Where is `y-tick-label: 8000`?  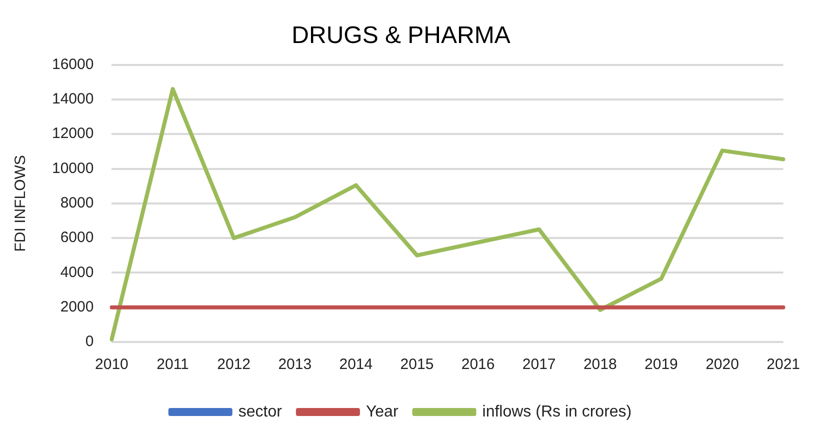 y-tick-label: 8000 is located at coordinates (77, 203).